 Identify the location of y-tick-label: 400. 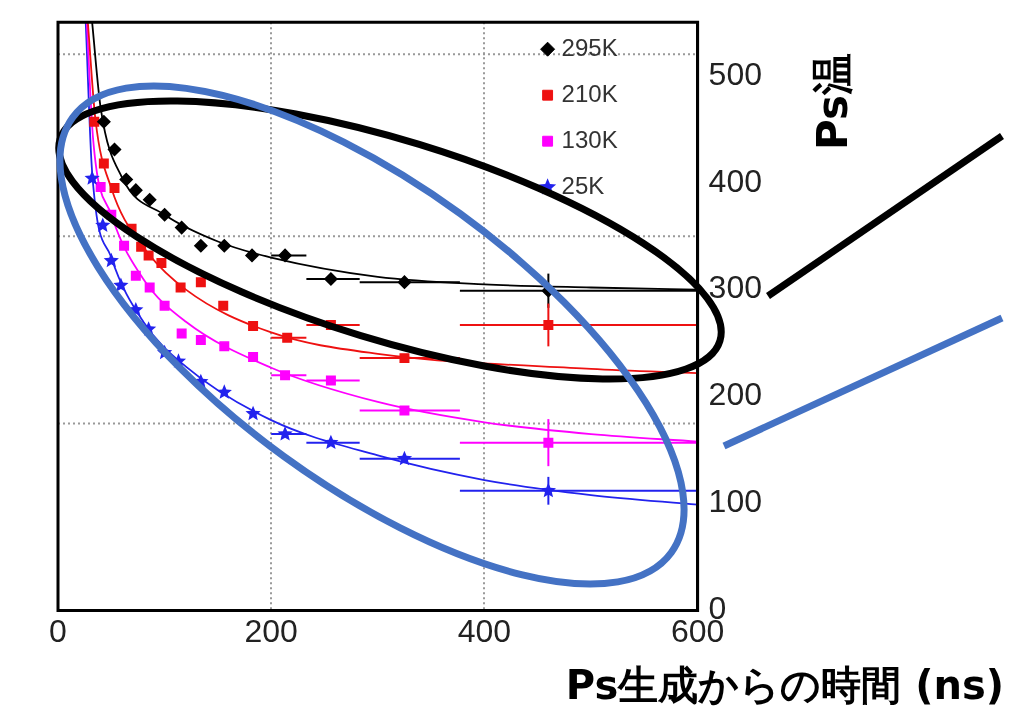
(735, 180).